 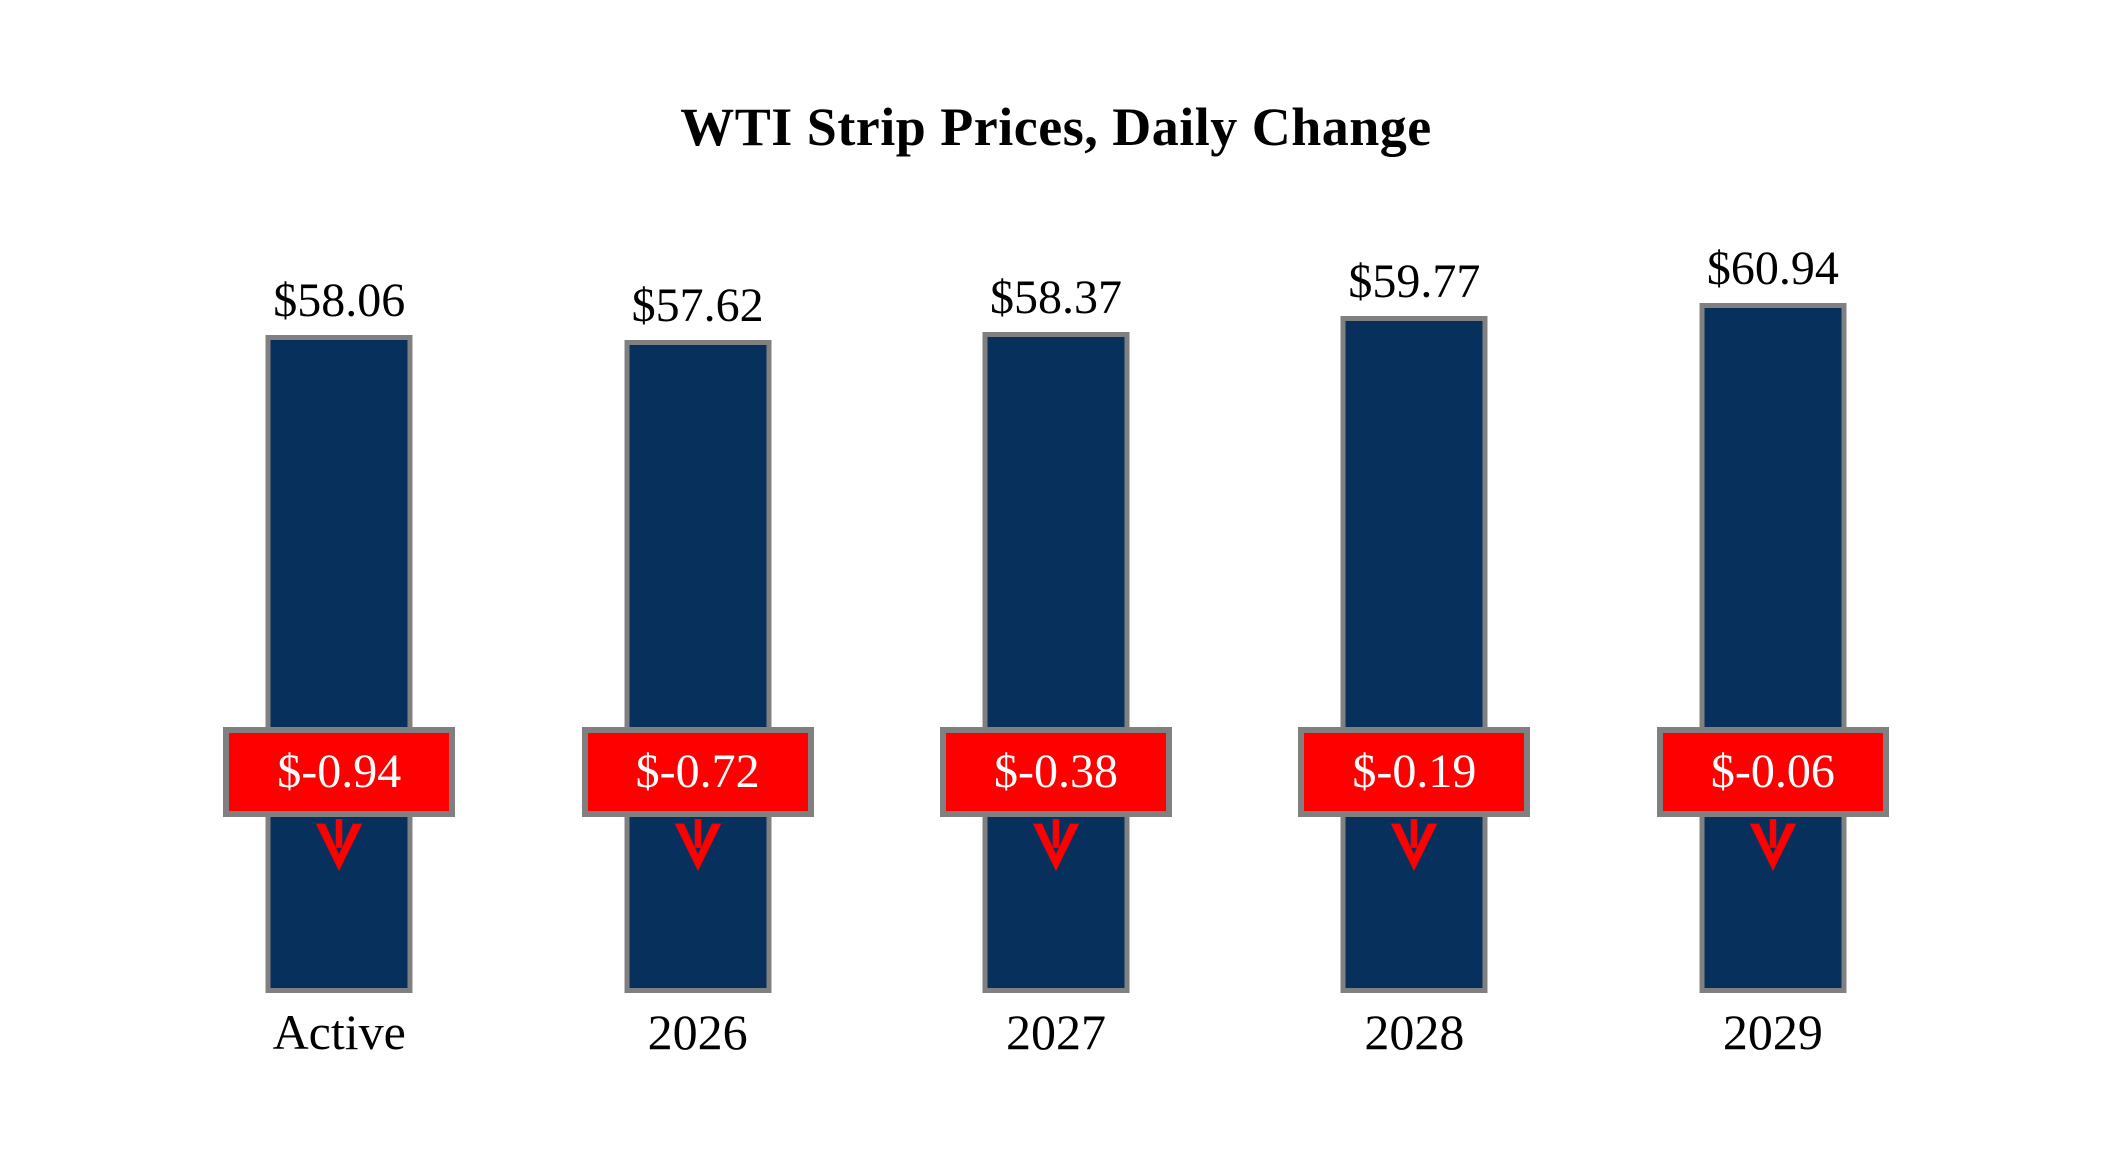 I want to click on change-badge: $-0.94, so click(x=339, y=772).